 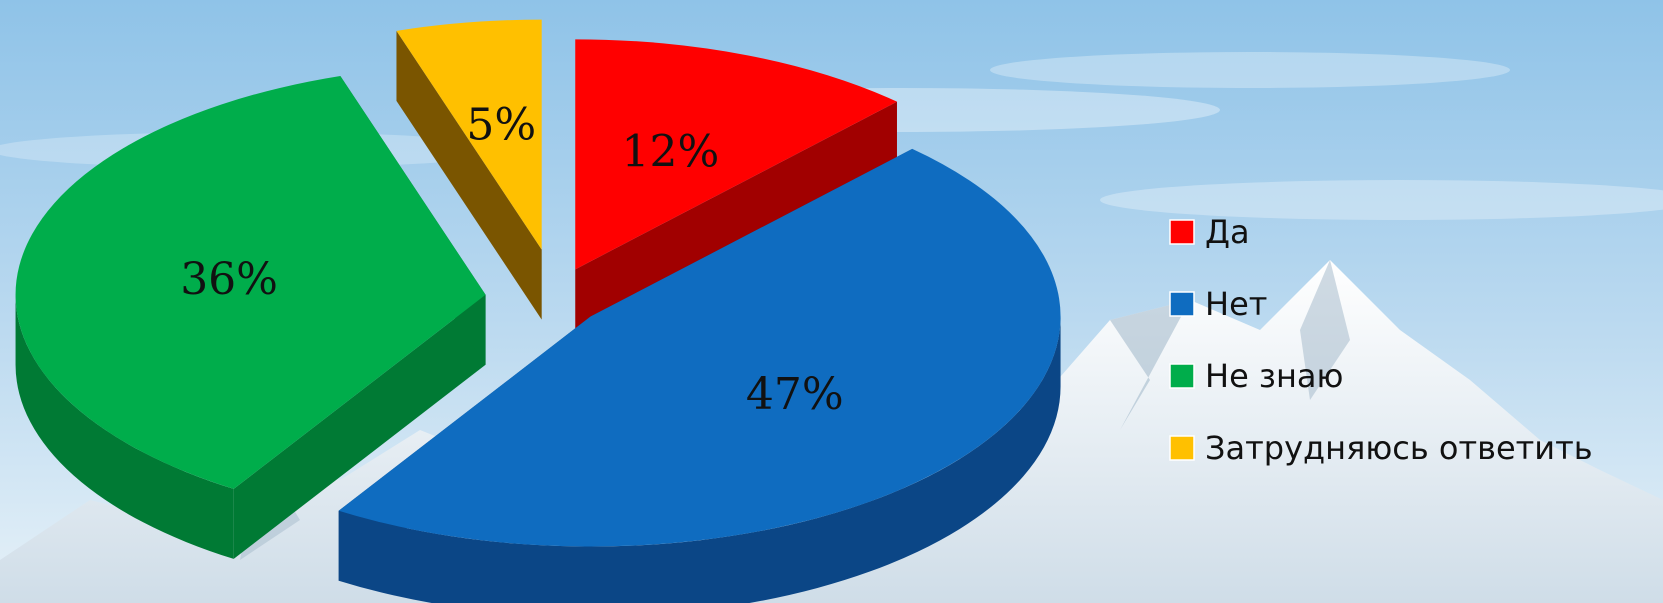 What do you see at coordinates (795, 394) in the screenshot?
I see `slice-label-net: 47%` at bounding box center [795, 394].